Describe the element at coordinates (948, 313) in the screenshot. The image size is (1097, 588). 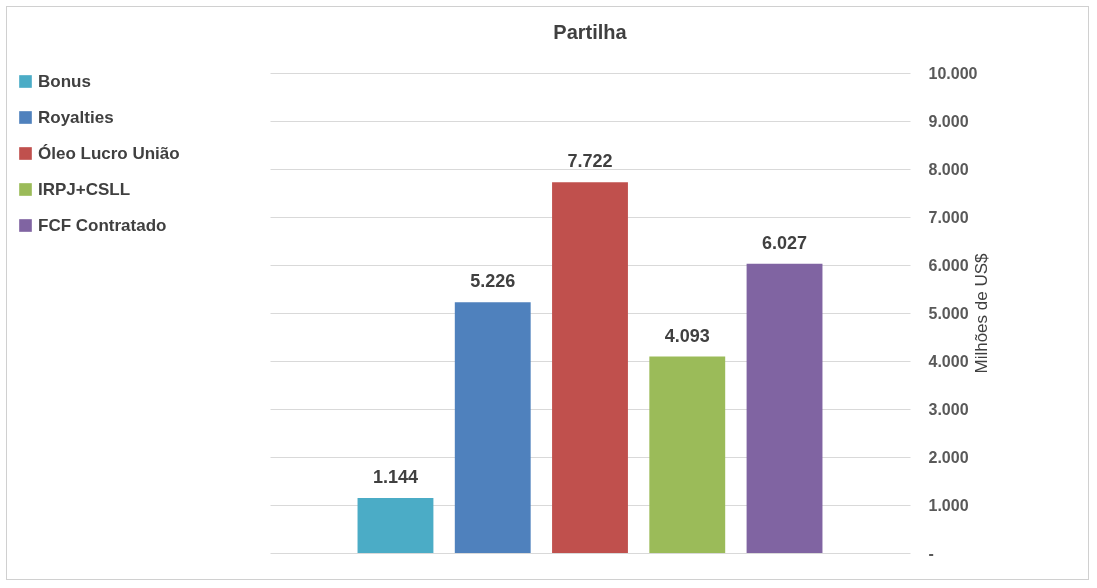
I see `y-tick-label: 5.000` at that location.